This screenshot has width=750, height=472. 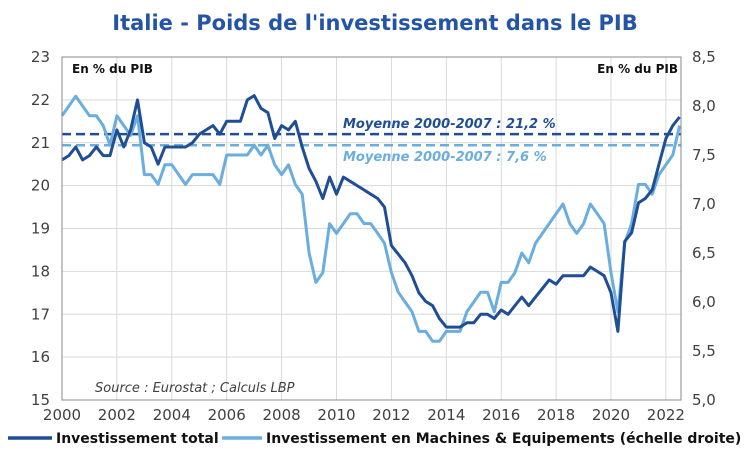 I want to click on y-left-tick-label: 21, so click(x=40, y=143).